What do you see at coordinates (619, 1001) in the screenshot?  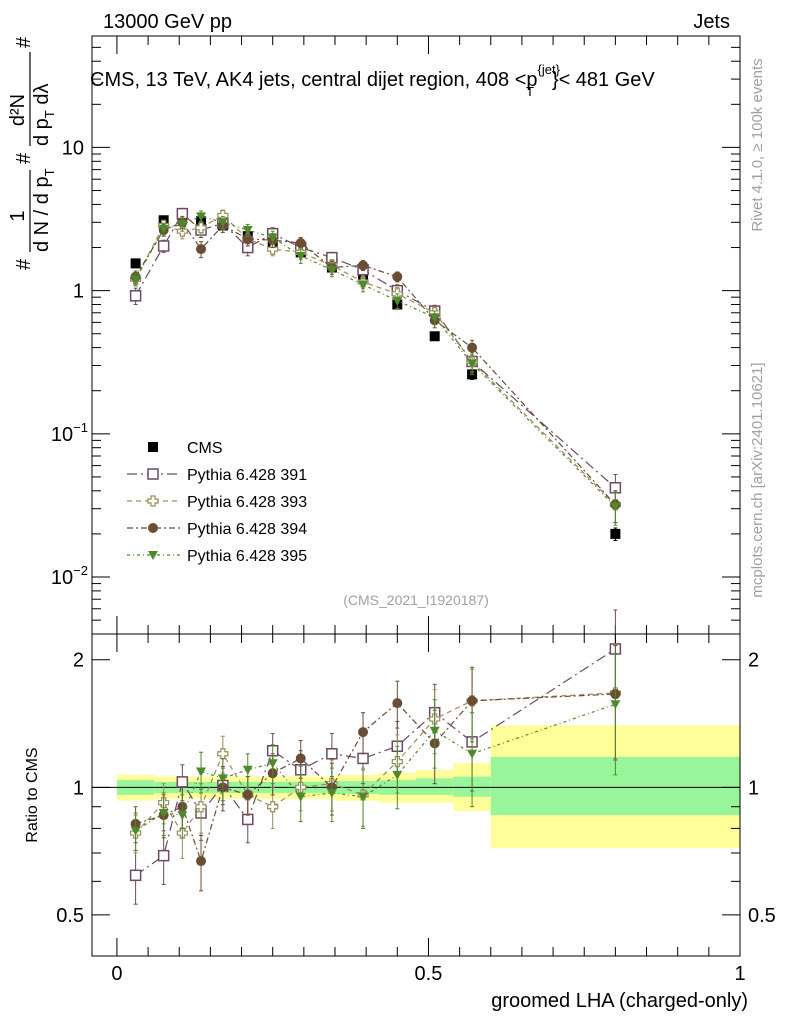 I see `x-axis-label: groomed LHA (charged-only)` at bounding box center [619, 1001].